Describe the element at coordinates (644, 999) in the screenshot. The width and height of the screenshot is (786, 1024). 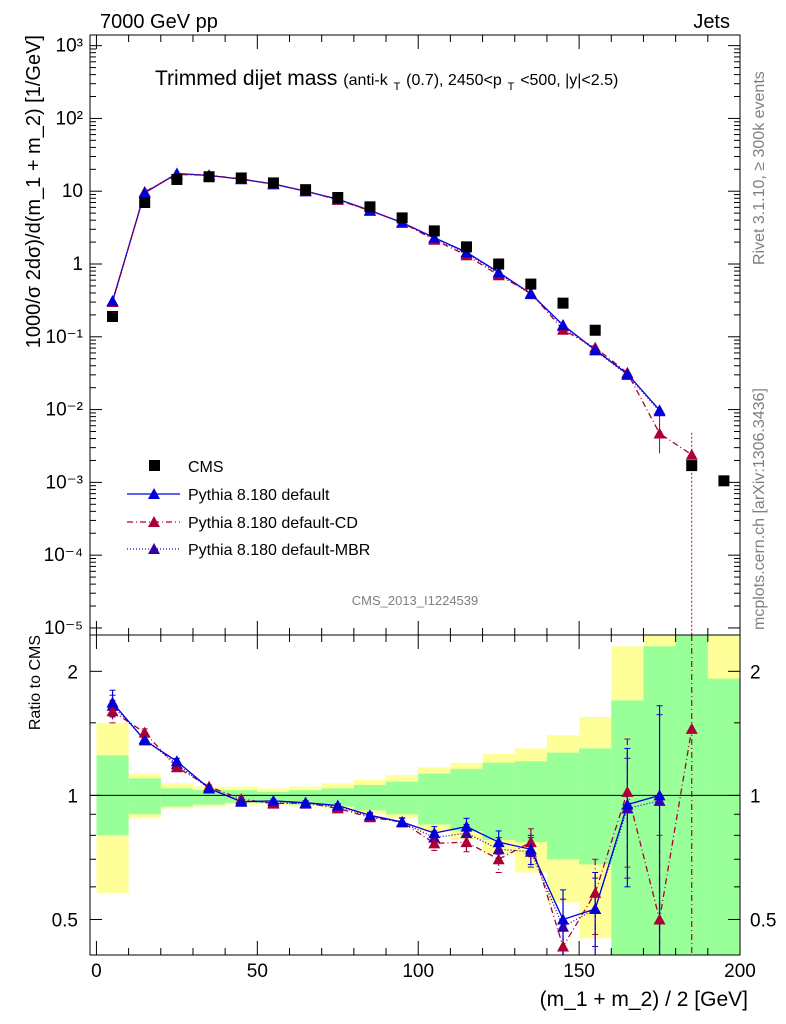
I see `x-axis-label: (m_1 + m_2) / 2 [GeV]` at that location.